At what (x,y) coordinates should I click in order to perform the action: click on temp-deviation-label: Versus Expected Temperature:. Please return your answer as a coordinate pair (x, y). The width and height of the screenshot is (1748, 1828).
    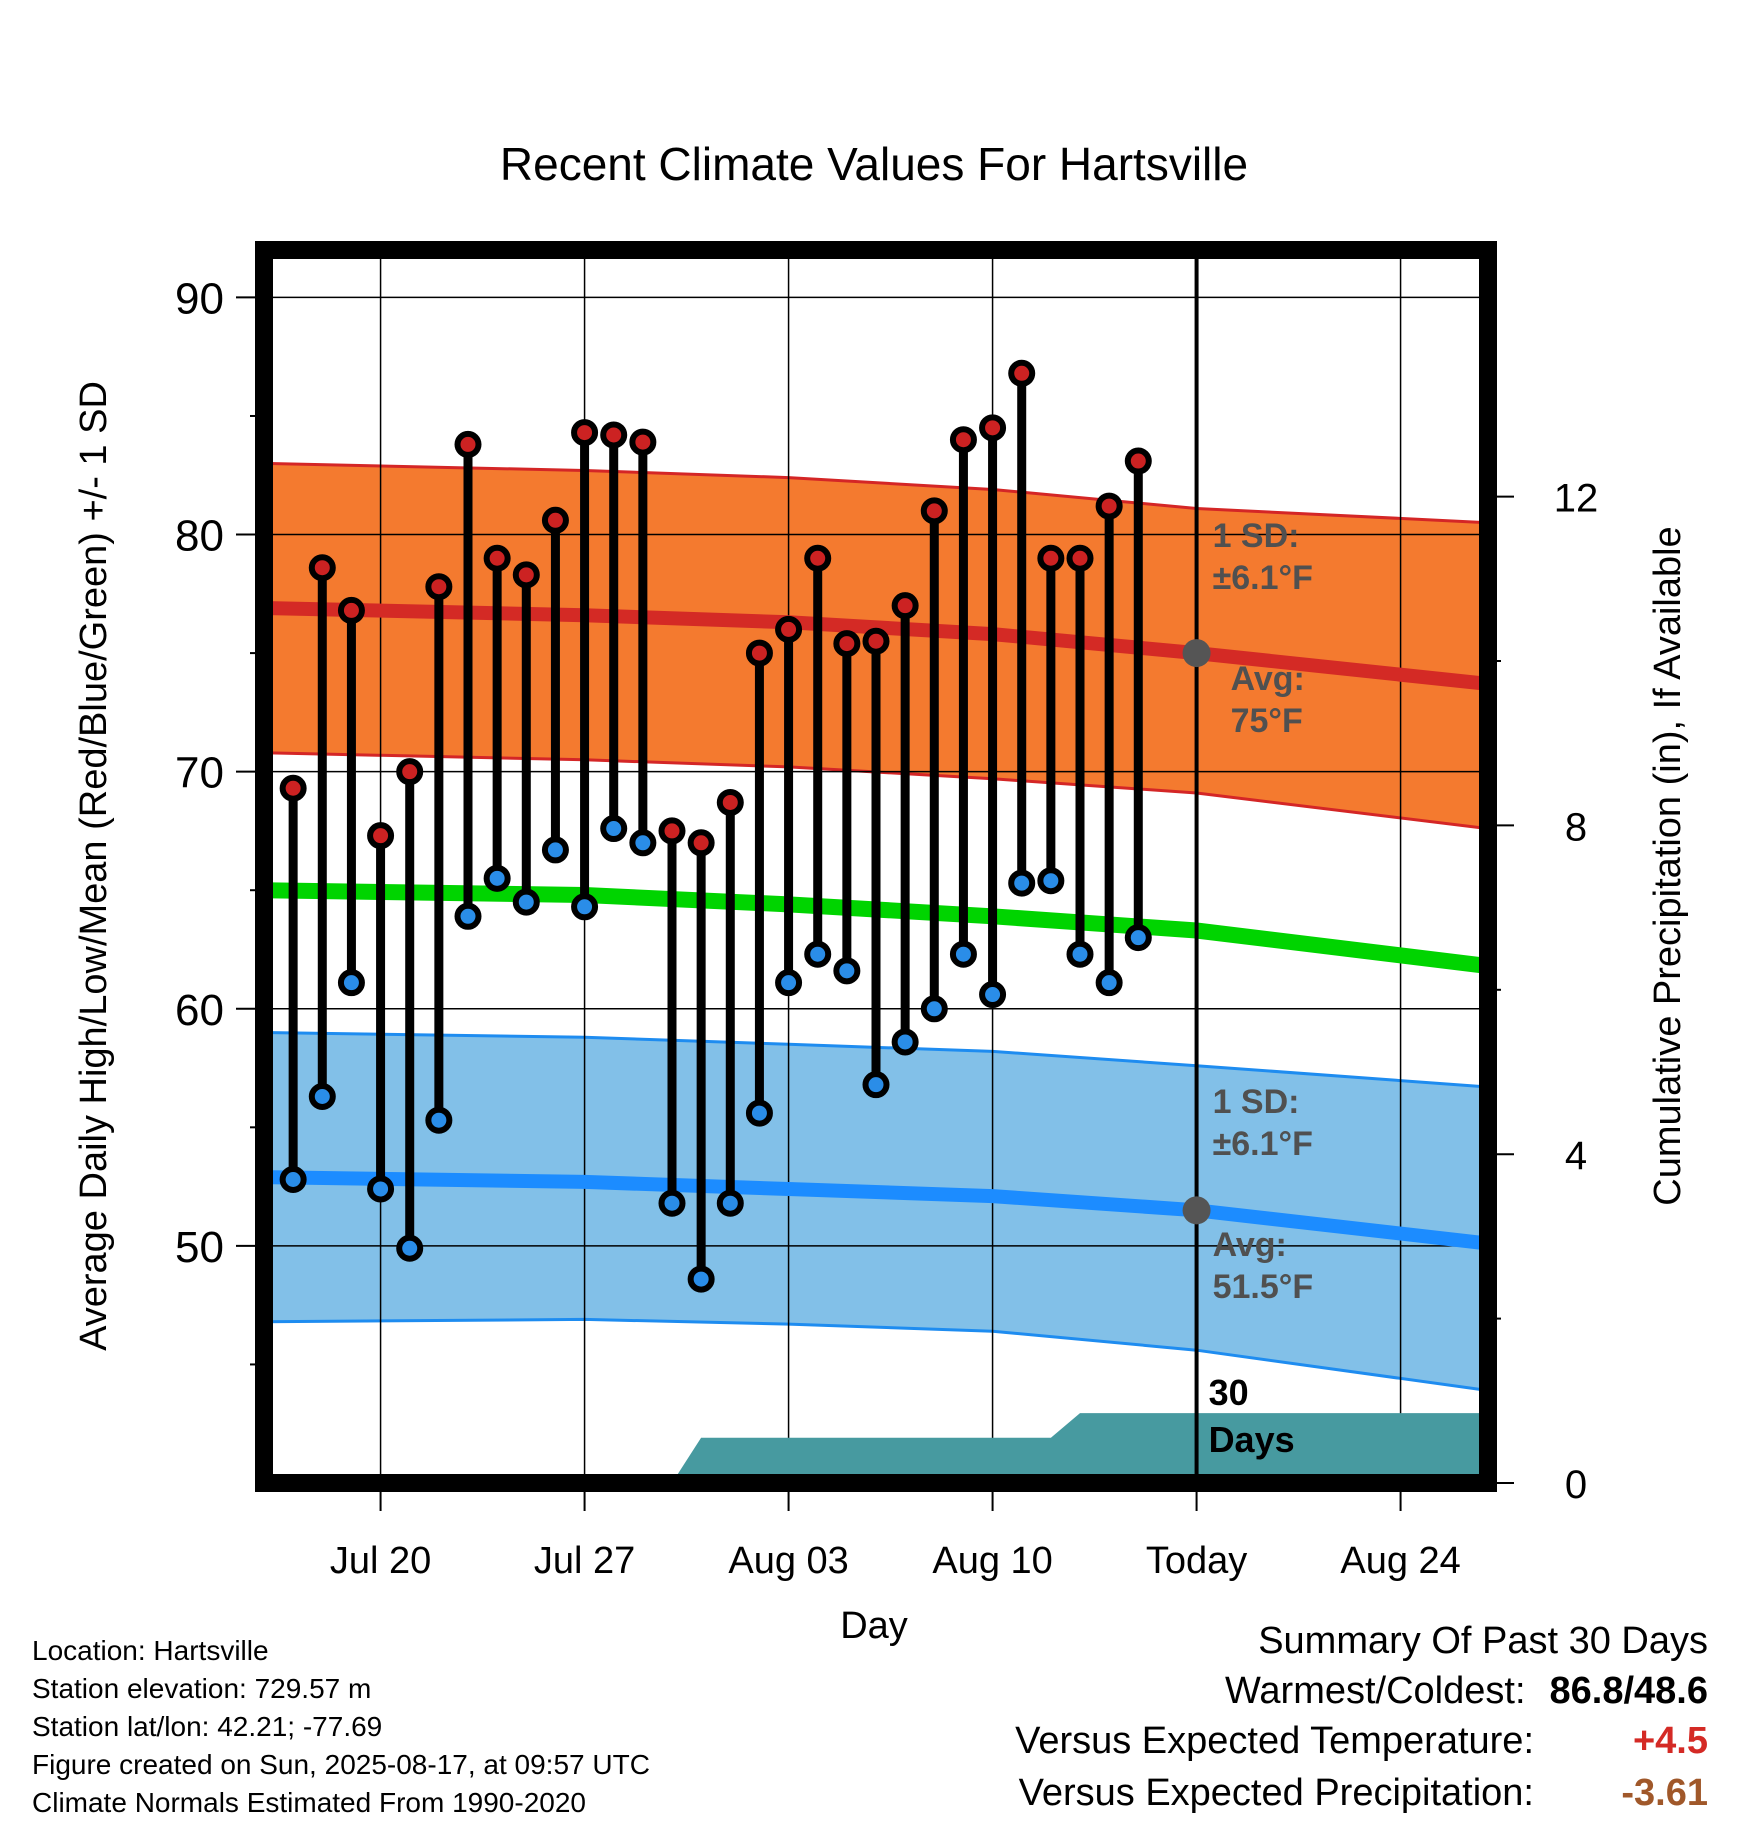
    Looking at the image, I should click on (1274, 1741).